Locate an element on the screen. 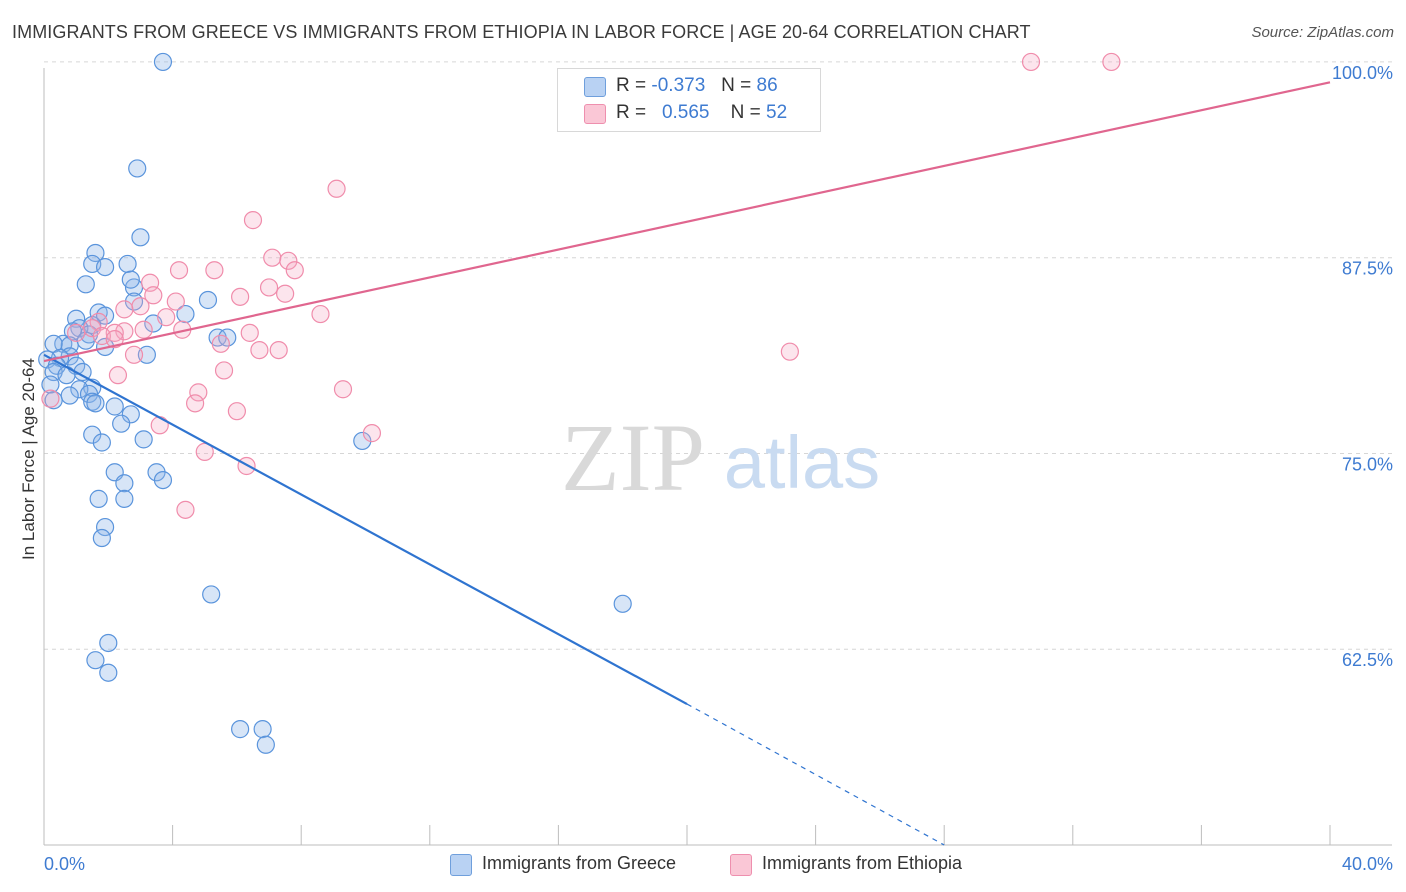 The height and width of the screenshot is (892, 1406). ethiopia-swatch is located at coordinates (595, 114).